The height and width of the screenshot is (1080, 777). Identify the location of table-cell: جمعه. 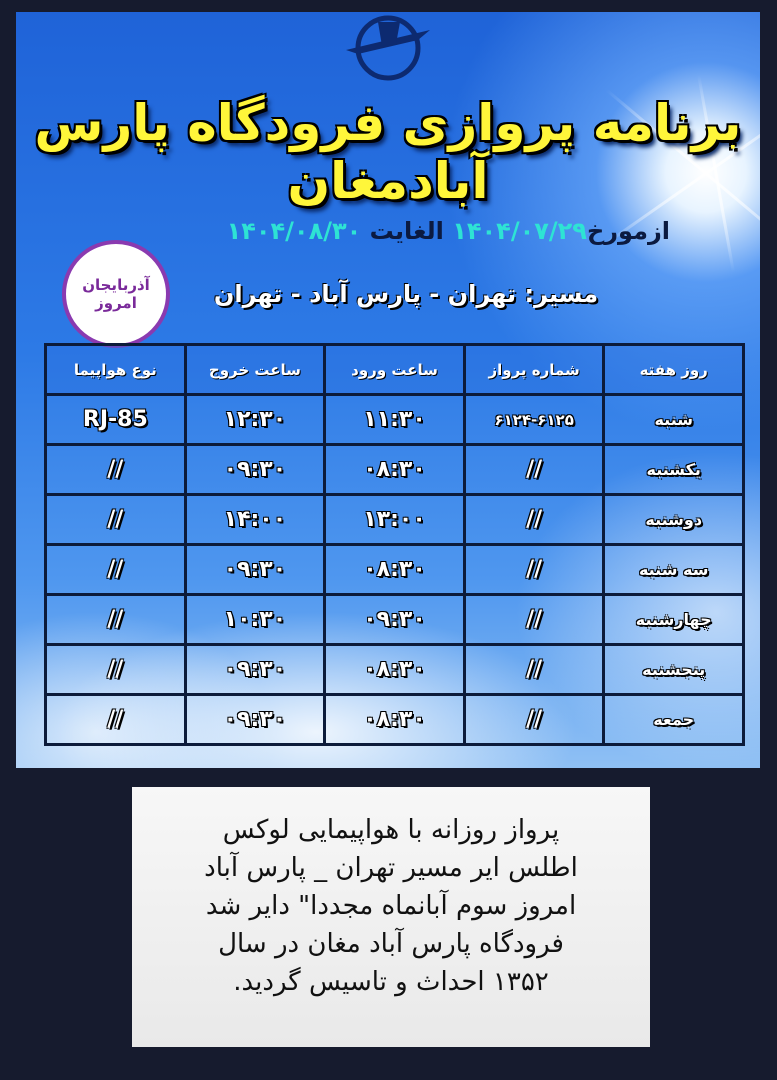
(673, 719).